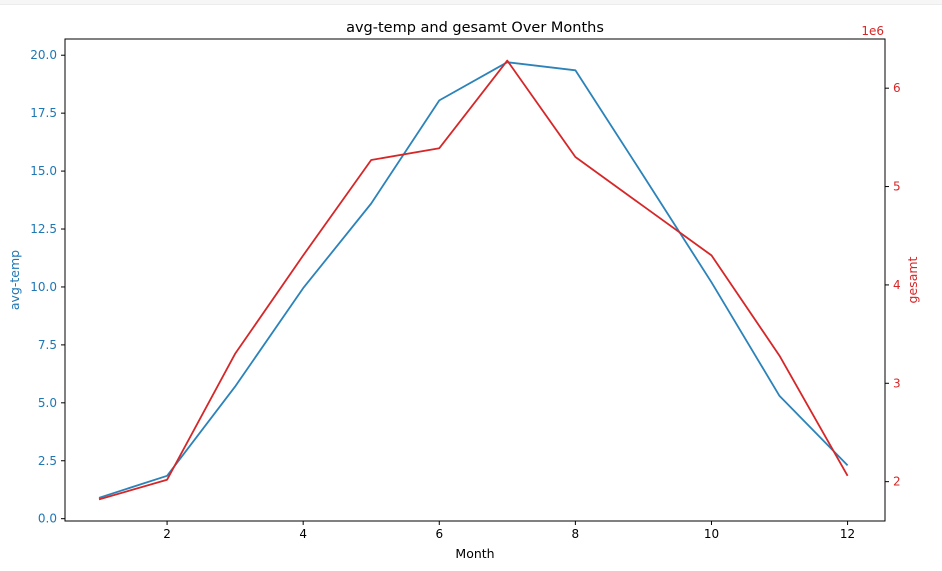  Describe the element at coordinates (47, 519) in the screenshot. I see `left-y-tick-label: 0.0` at that location.